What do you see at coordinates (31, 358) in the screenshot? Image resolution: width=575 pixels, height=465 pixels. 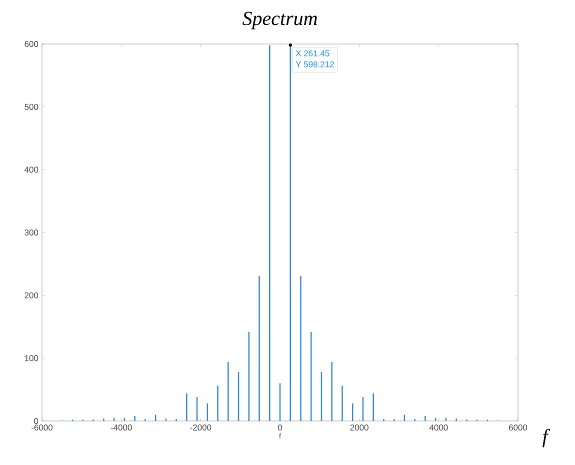 I see `y-tick-label: 100` at bounding box center [31, 358].